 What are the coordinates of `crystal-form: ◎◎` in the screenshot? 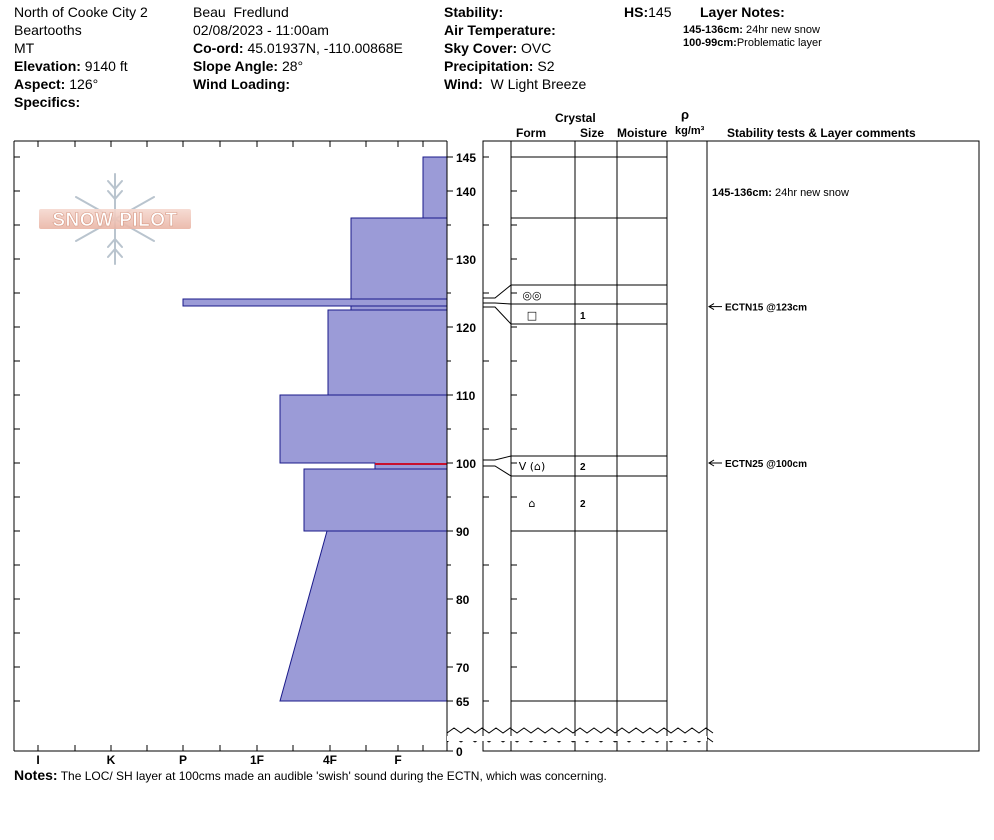 It's located at (531, 295).